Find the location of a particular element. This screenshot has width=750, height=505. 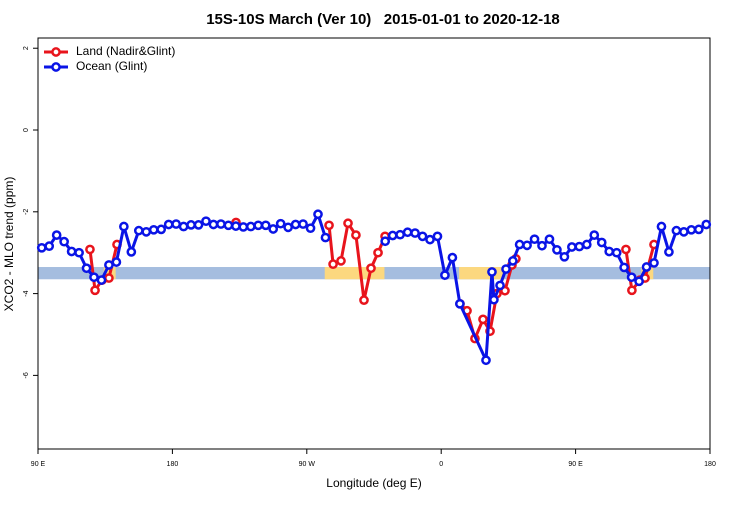

y-axis-label: XCO2 - MLO trend (ppm) is located at coordinates (9, 244).